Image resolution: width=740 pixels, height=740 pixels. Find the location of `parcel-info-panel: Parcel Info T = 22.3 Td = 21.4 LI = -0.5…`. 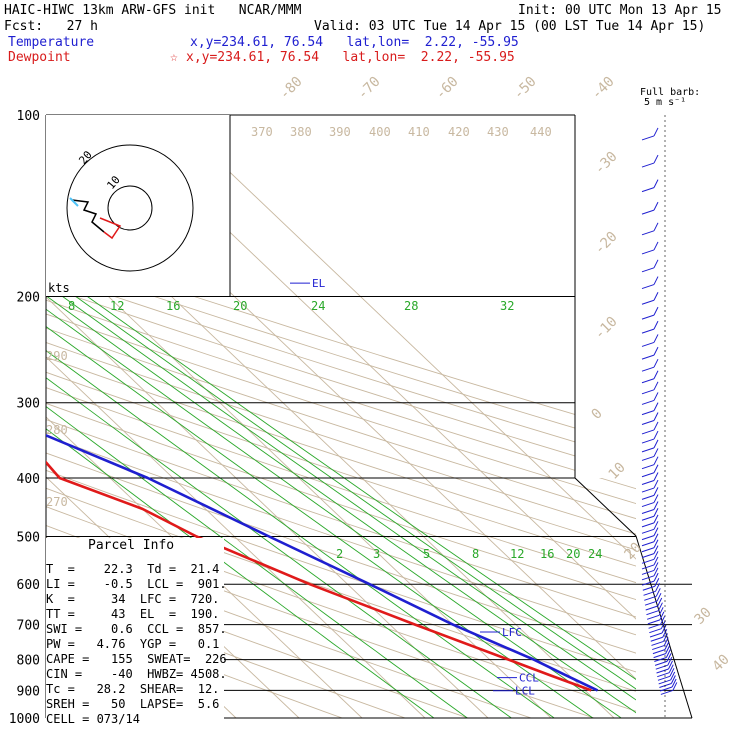

parcel-info-panel: Parcel Info T = 22.3 Td = 21.4 LI = -0.5… is located at coordinates (136, 634).